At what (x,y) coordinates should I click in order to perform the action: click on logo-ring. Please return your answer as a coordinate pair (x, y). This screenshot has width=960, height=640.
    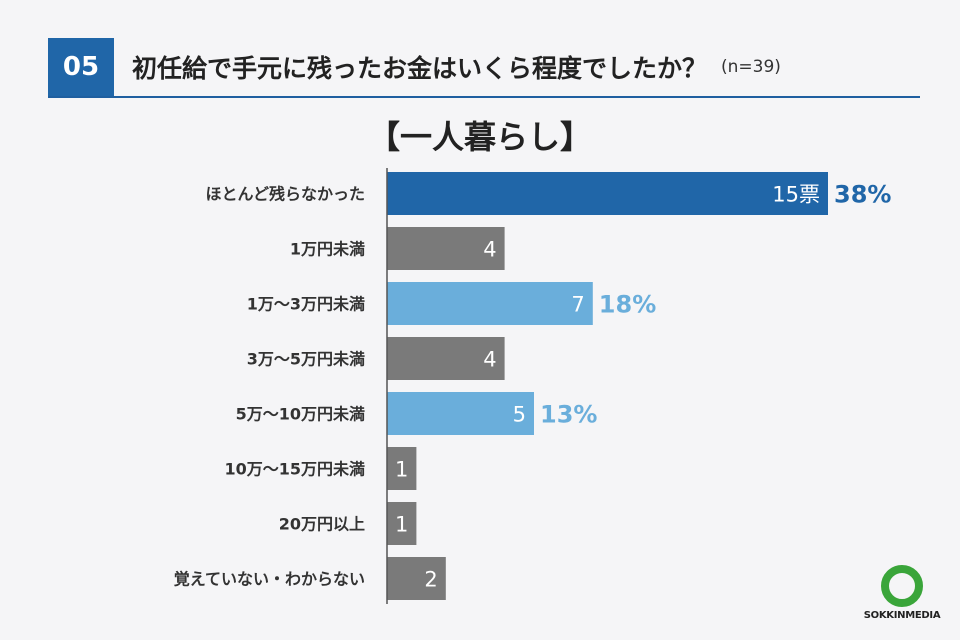
    Looking at the image, I should click on (902, 586).